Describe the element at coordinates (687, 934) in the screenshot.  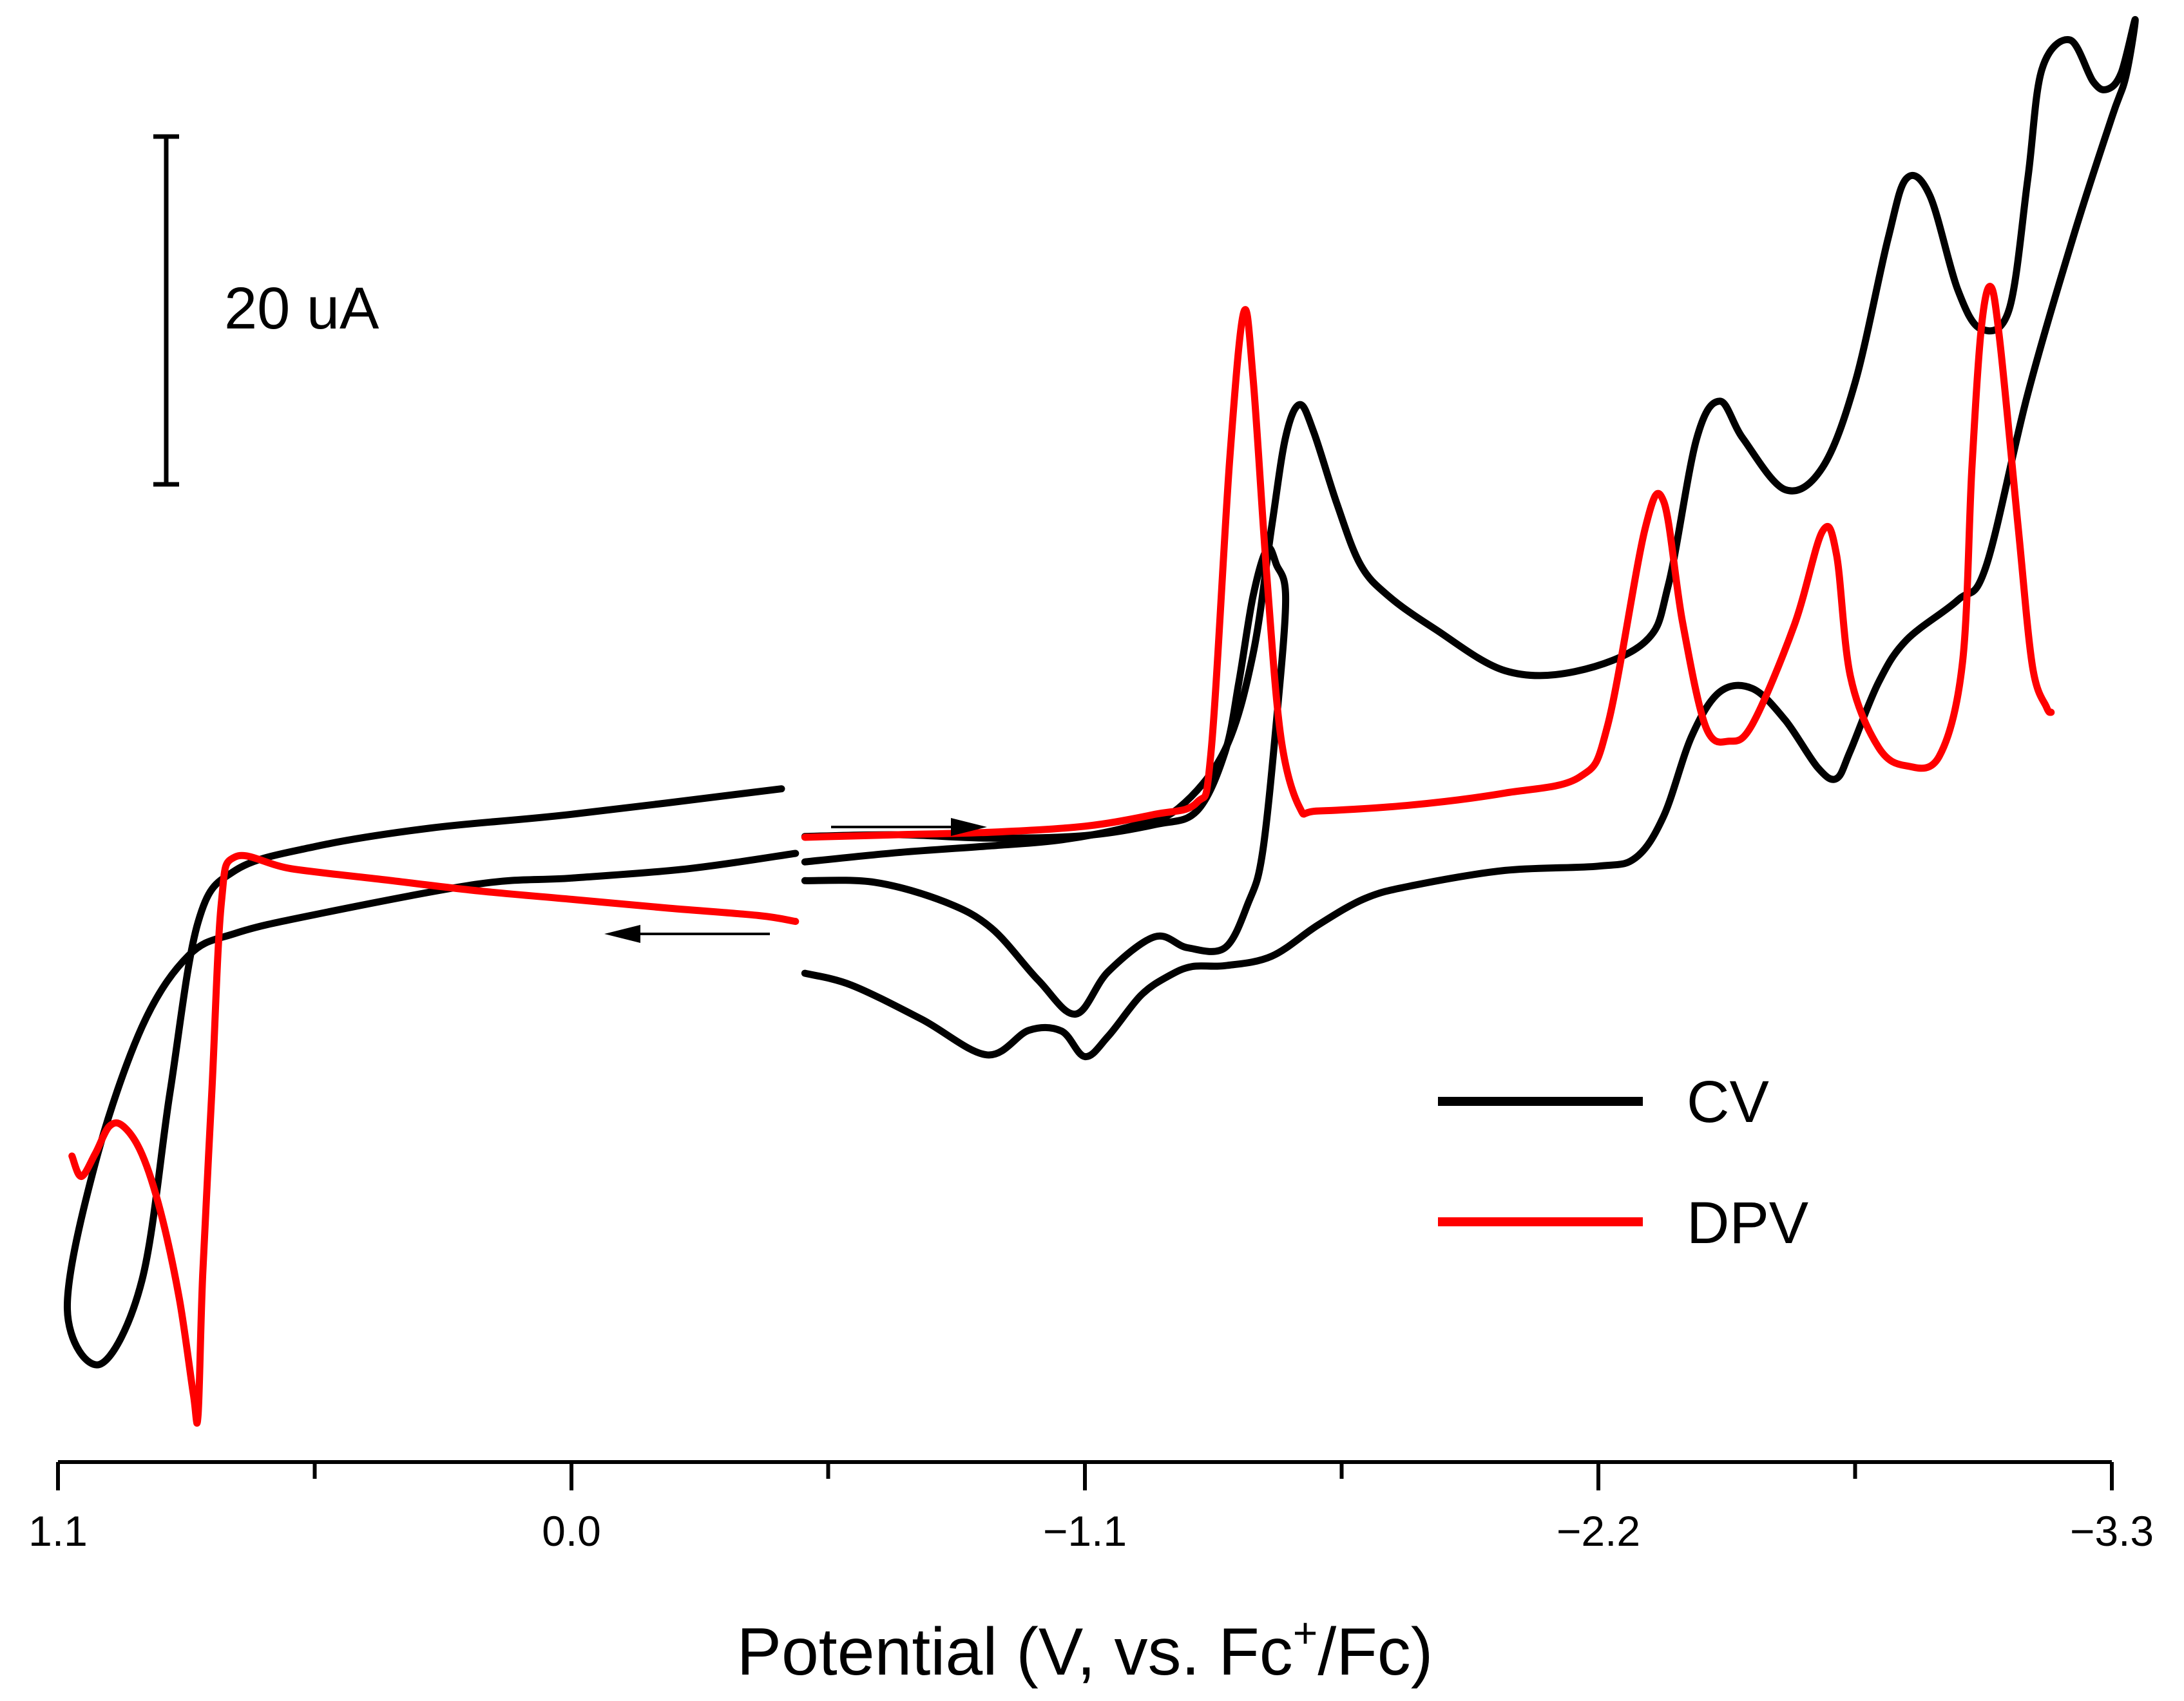
I see `reverse-sweep-arrow` at that location.